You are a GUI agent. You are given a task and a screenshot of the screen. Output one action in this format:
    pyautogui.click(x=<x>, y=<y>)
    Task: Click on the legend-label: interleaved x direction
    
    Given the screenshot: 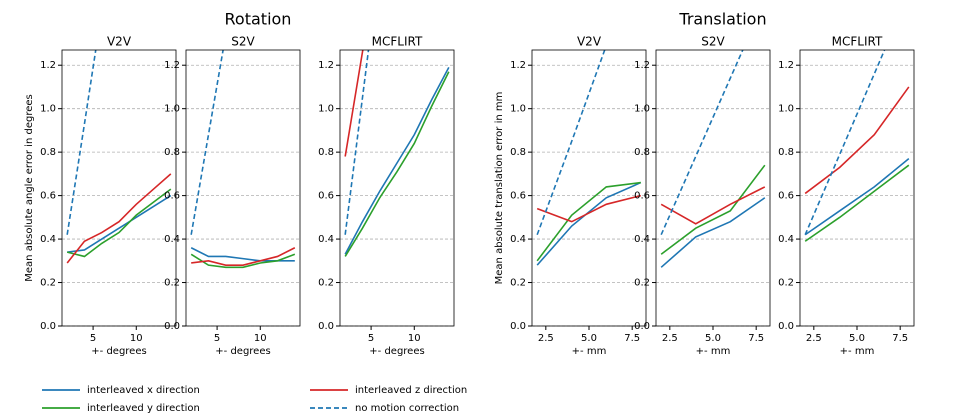 What is the action you would take?
    pyautogui.click(x=143, y=390)
    